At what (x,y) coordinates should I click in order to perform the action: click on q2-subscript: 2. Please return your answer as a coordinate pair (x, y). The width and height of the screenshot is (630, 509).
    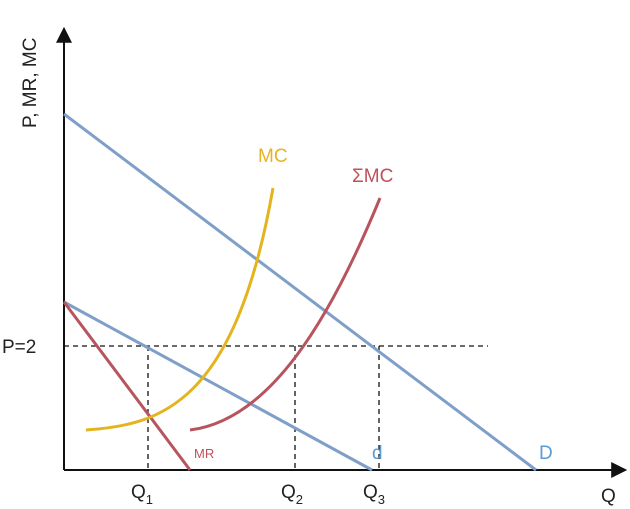
    Looking at the image, I should click on (299, 499).